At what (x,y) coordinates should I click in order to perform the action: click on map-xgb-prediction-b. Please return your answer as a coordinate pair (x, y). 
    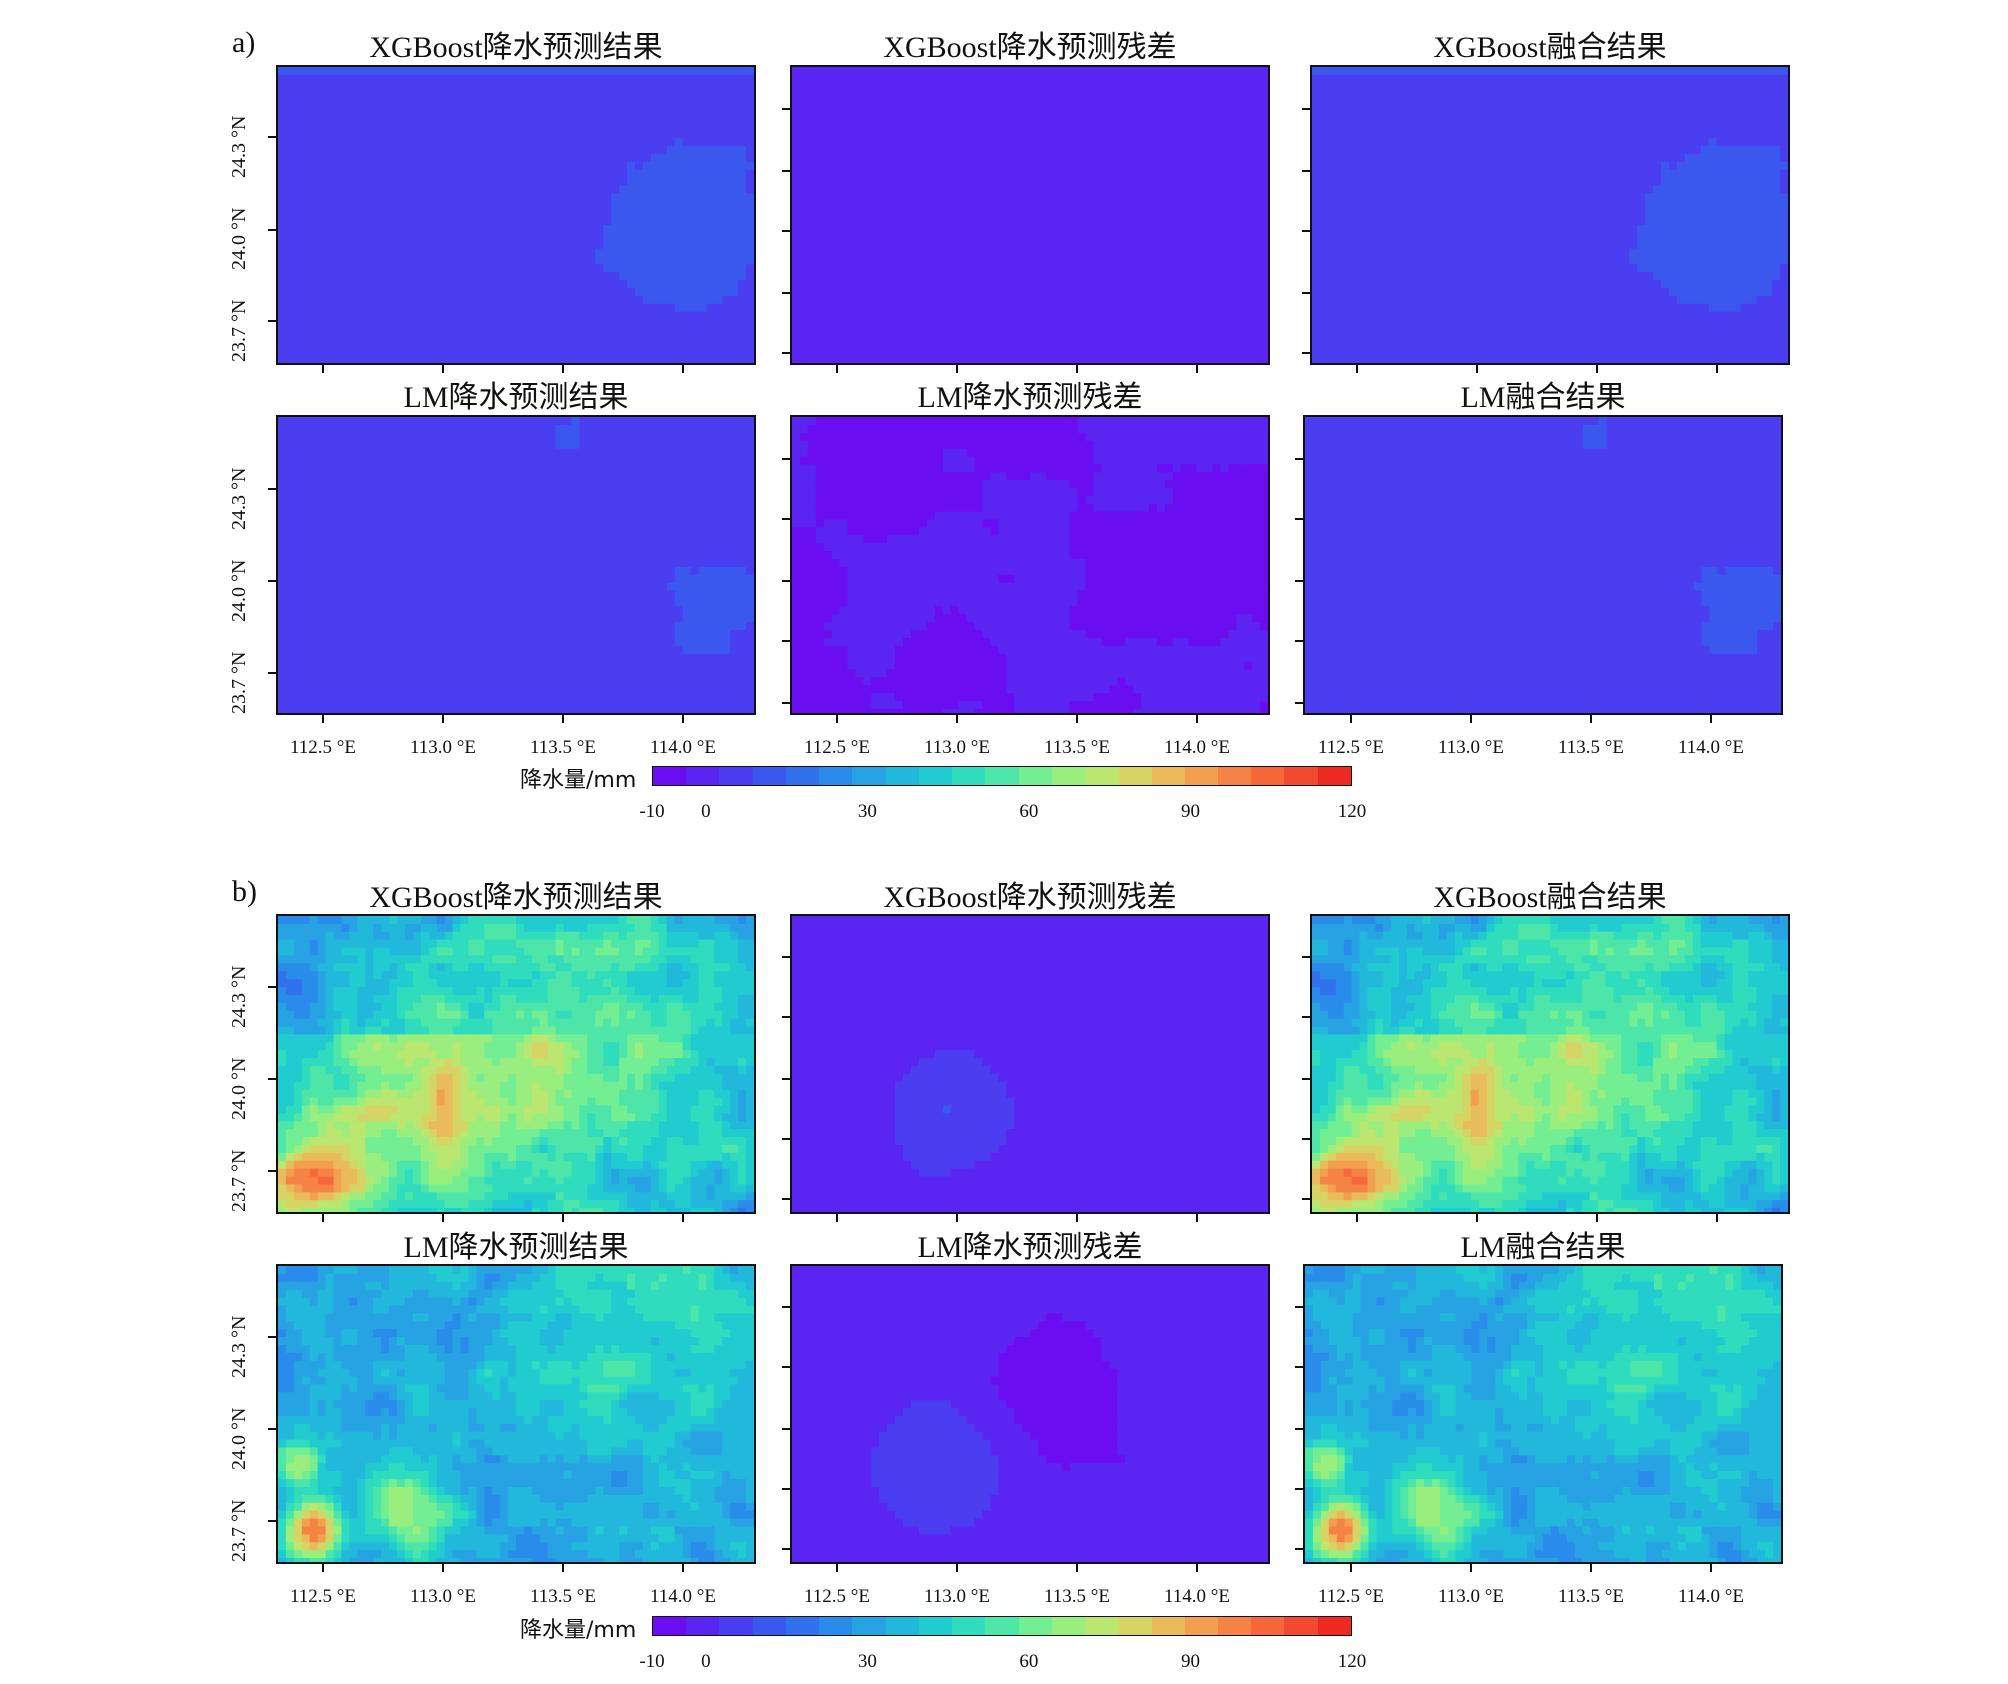
    Looking at the image, I should click on (516, 1064).